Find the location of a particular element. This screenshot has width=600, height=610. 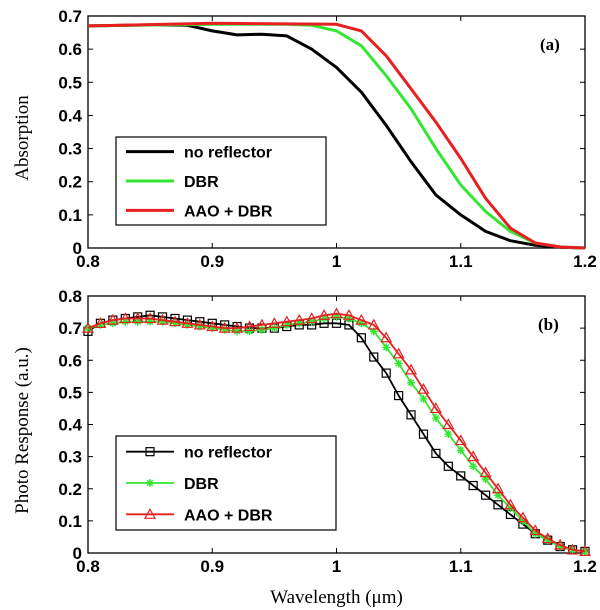

legend-label: DBR is located at coordinates (201, 182).